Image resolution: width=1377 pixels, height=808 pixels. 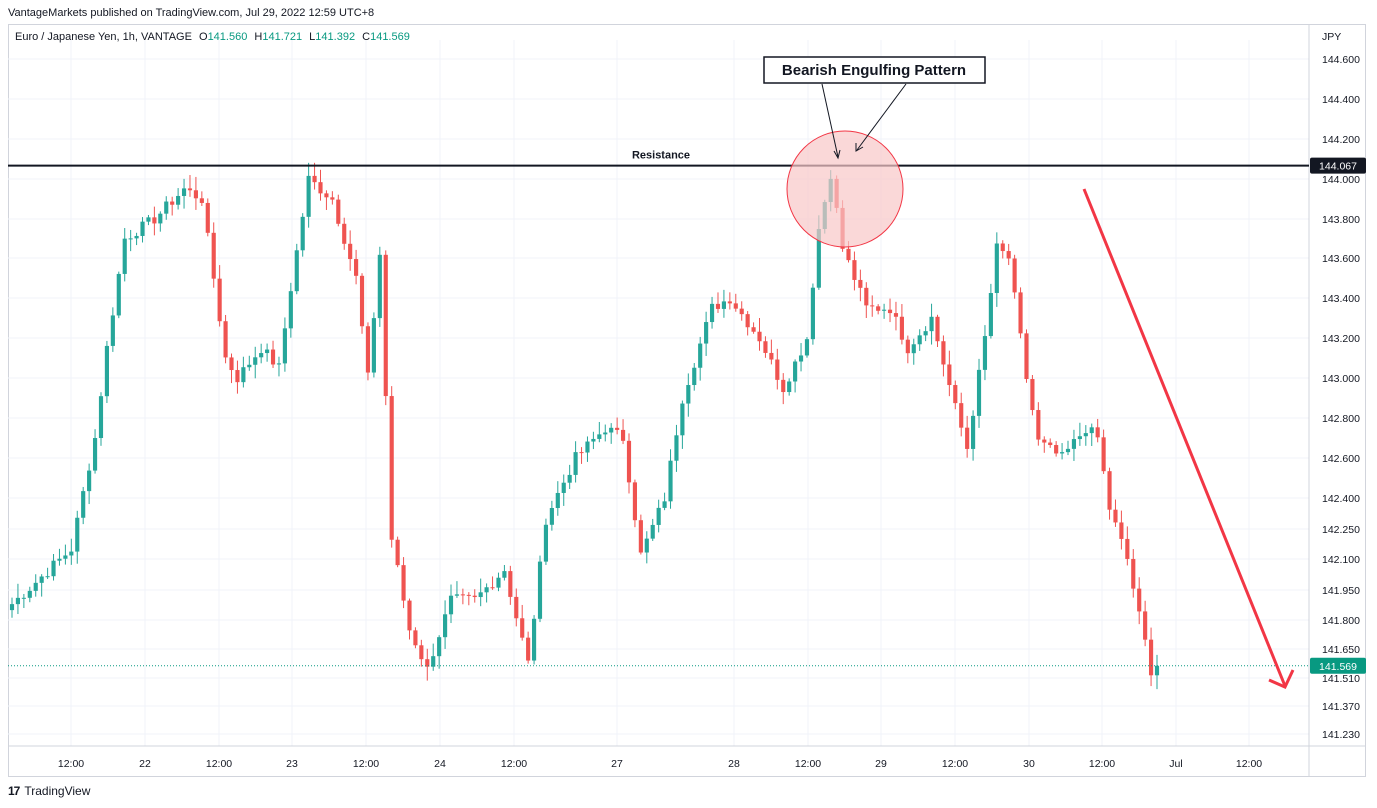 What do you see at coordinates (49, 791) in the screenshot?
I see `footer-branding: 17 TradingView` at bounding box center [49, 791].